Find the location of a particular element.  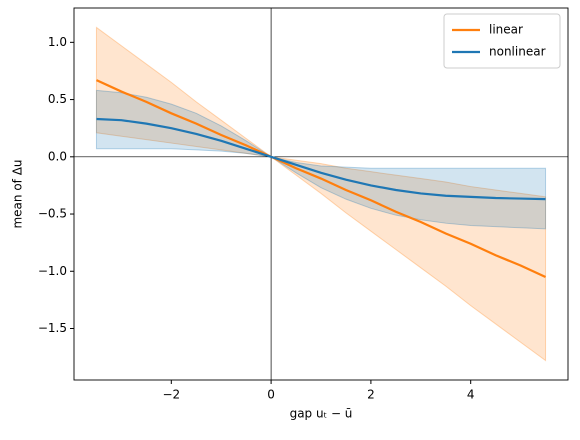

legend-label: linear is located at coordinates (506, 30).